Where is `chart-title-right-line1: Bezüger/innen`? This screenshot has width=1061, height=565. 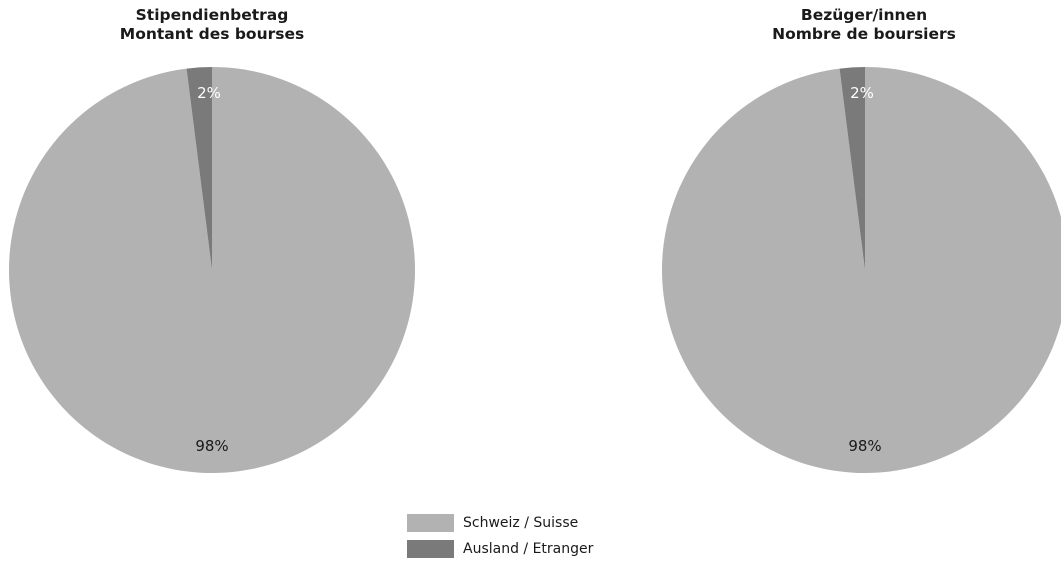
chart-title-right-line1: Bezüger/innen is located at coordinates (864, 15).